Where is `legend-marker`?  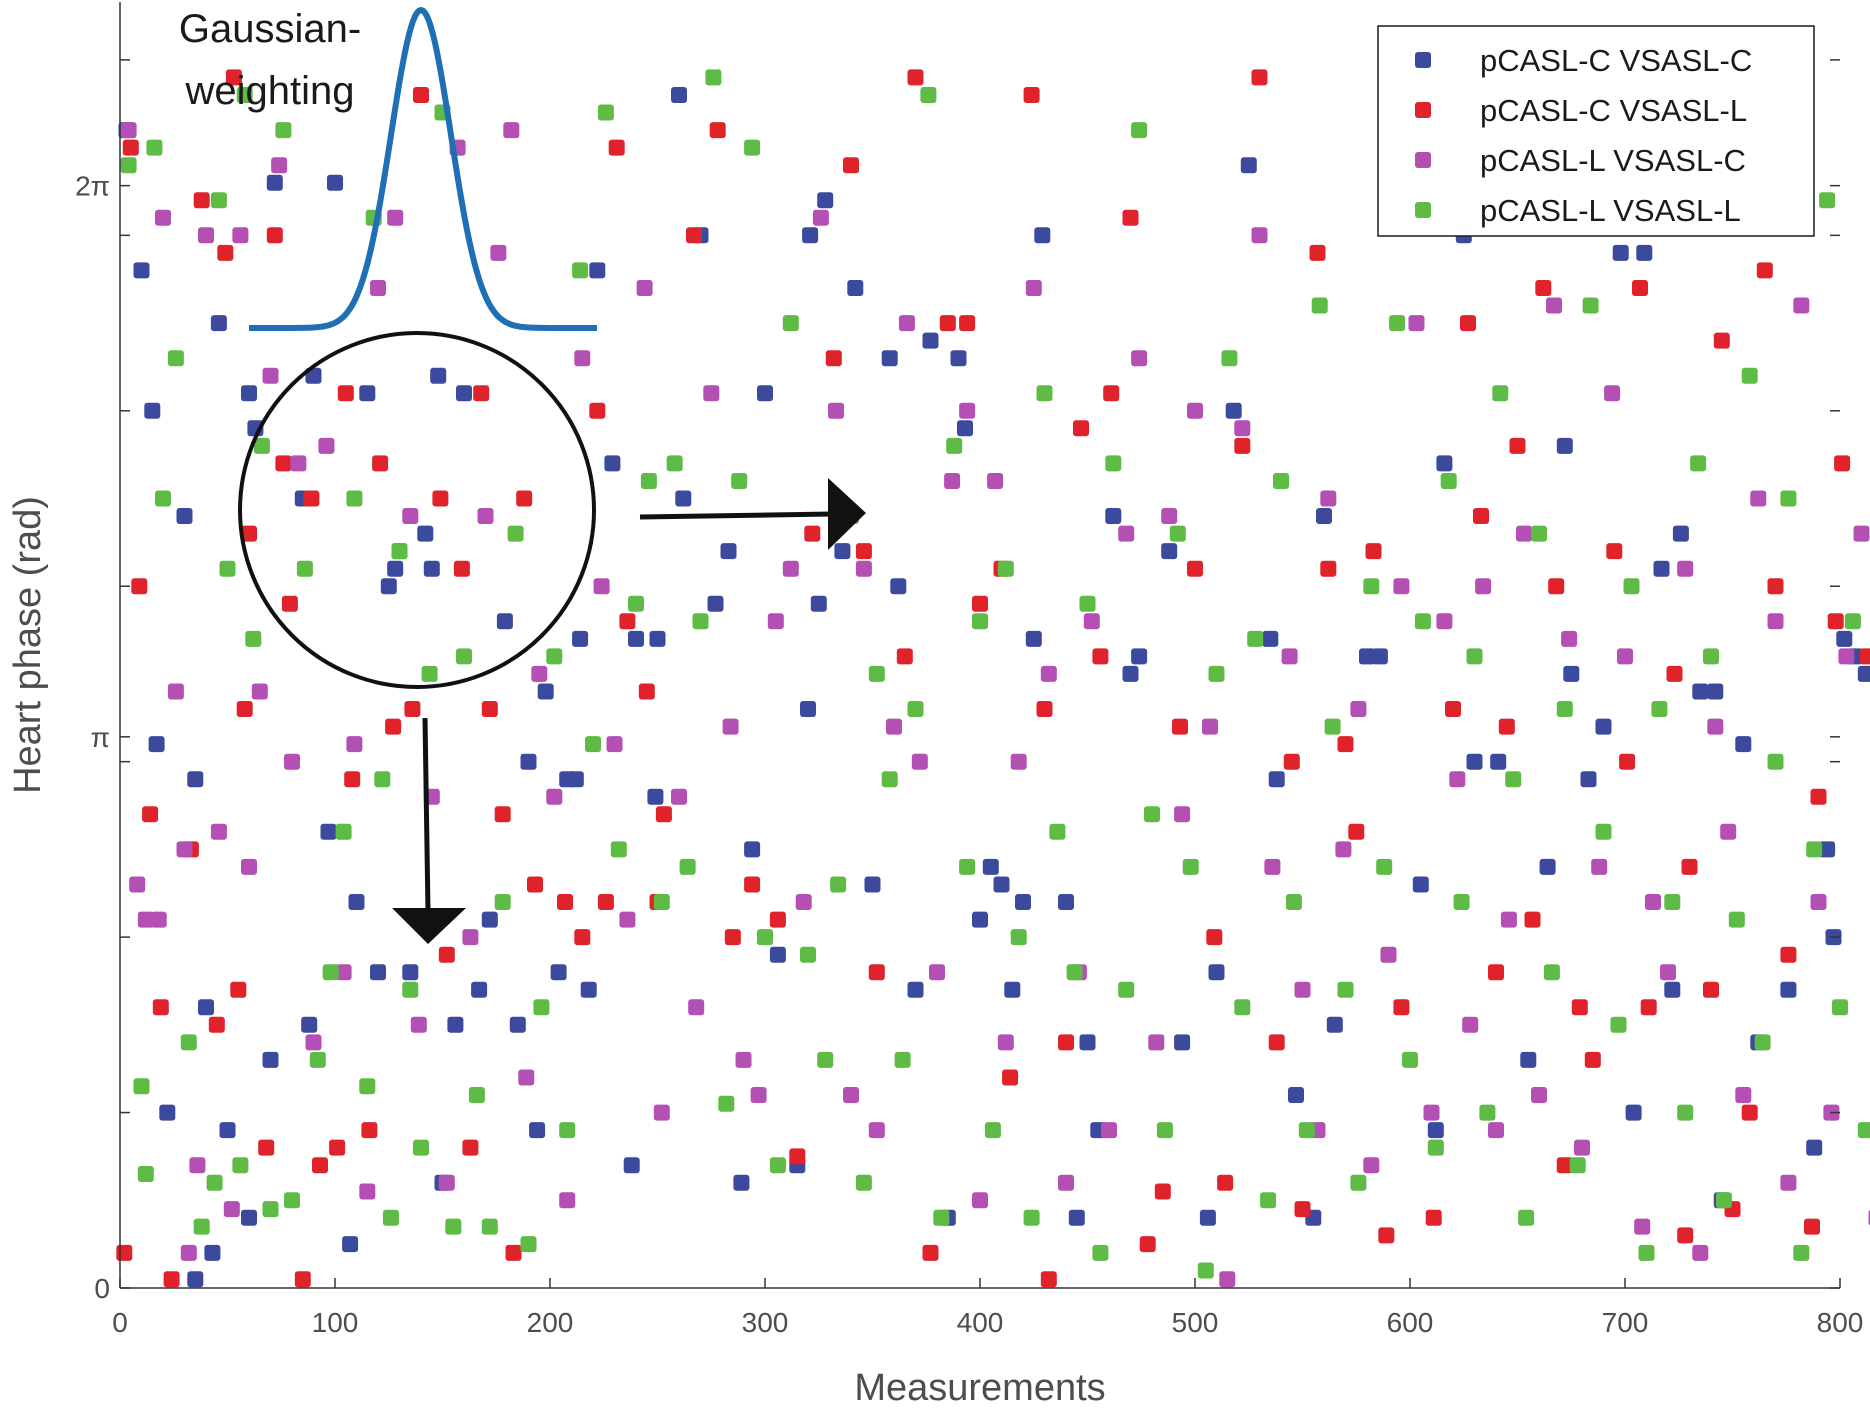 legend-marker is located at coordinates (1423, 110).